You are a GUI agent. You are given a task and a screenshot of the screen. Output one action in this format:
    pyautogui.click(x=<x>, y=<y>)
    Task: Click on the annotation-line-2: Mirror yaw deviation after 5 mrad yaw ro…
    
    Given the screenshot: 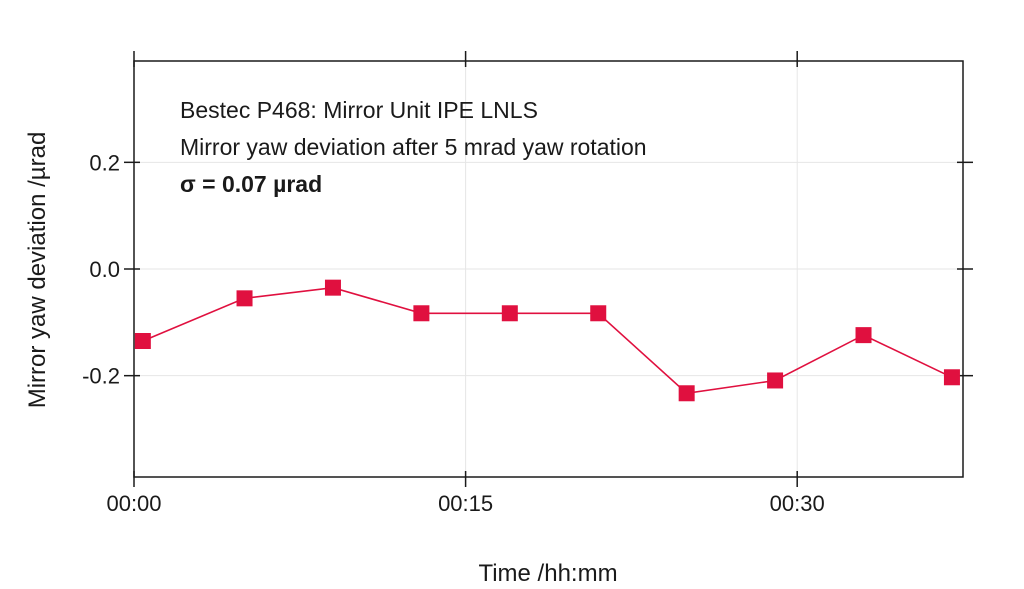 What is the action you would take?
    pyautogui.click(x=413, y=147)
    